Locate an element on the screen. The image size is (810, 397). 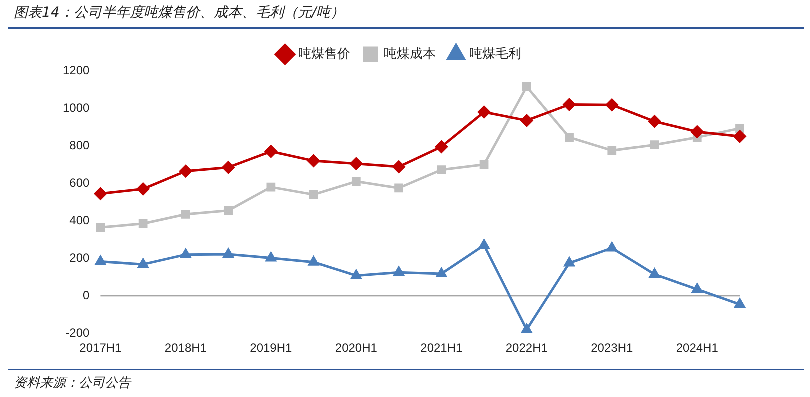
y-tick-label: 400 is located at coordinates (80, 220).